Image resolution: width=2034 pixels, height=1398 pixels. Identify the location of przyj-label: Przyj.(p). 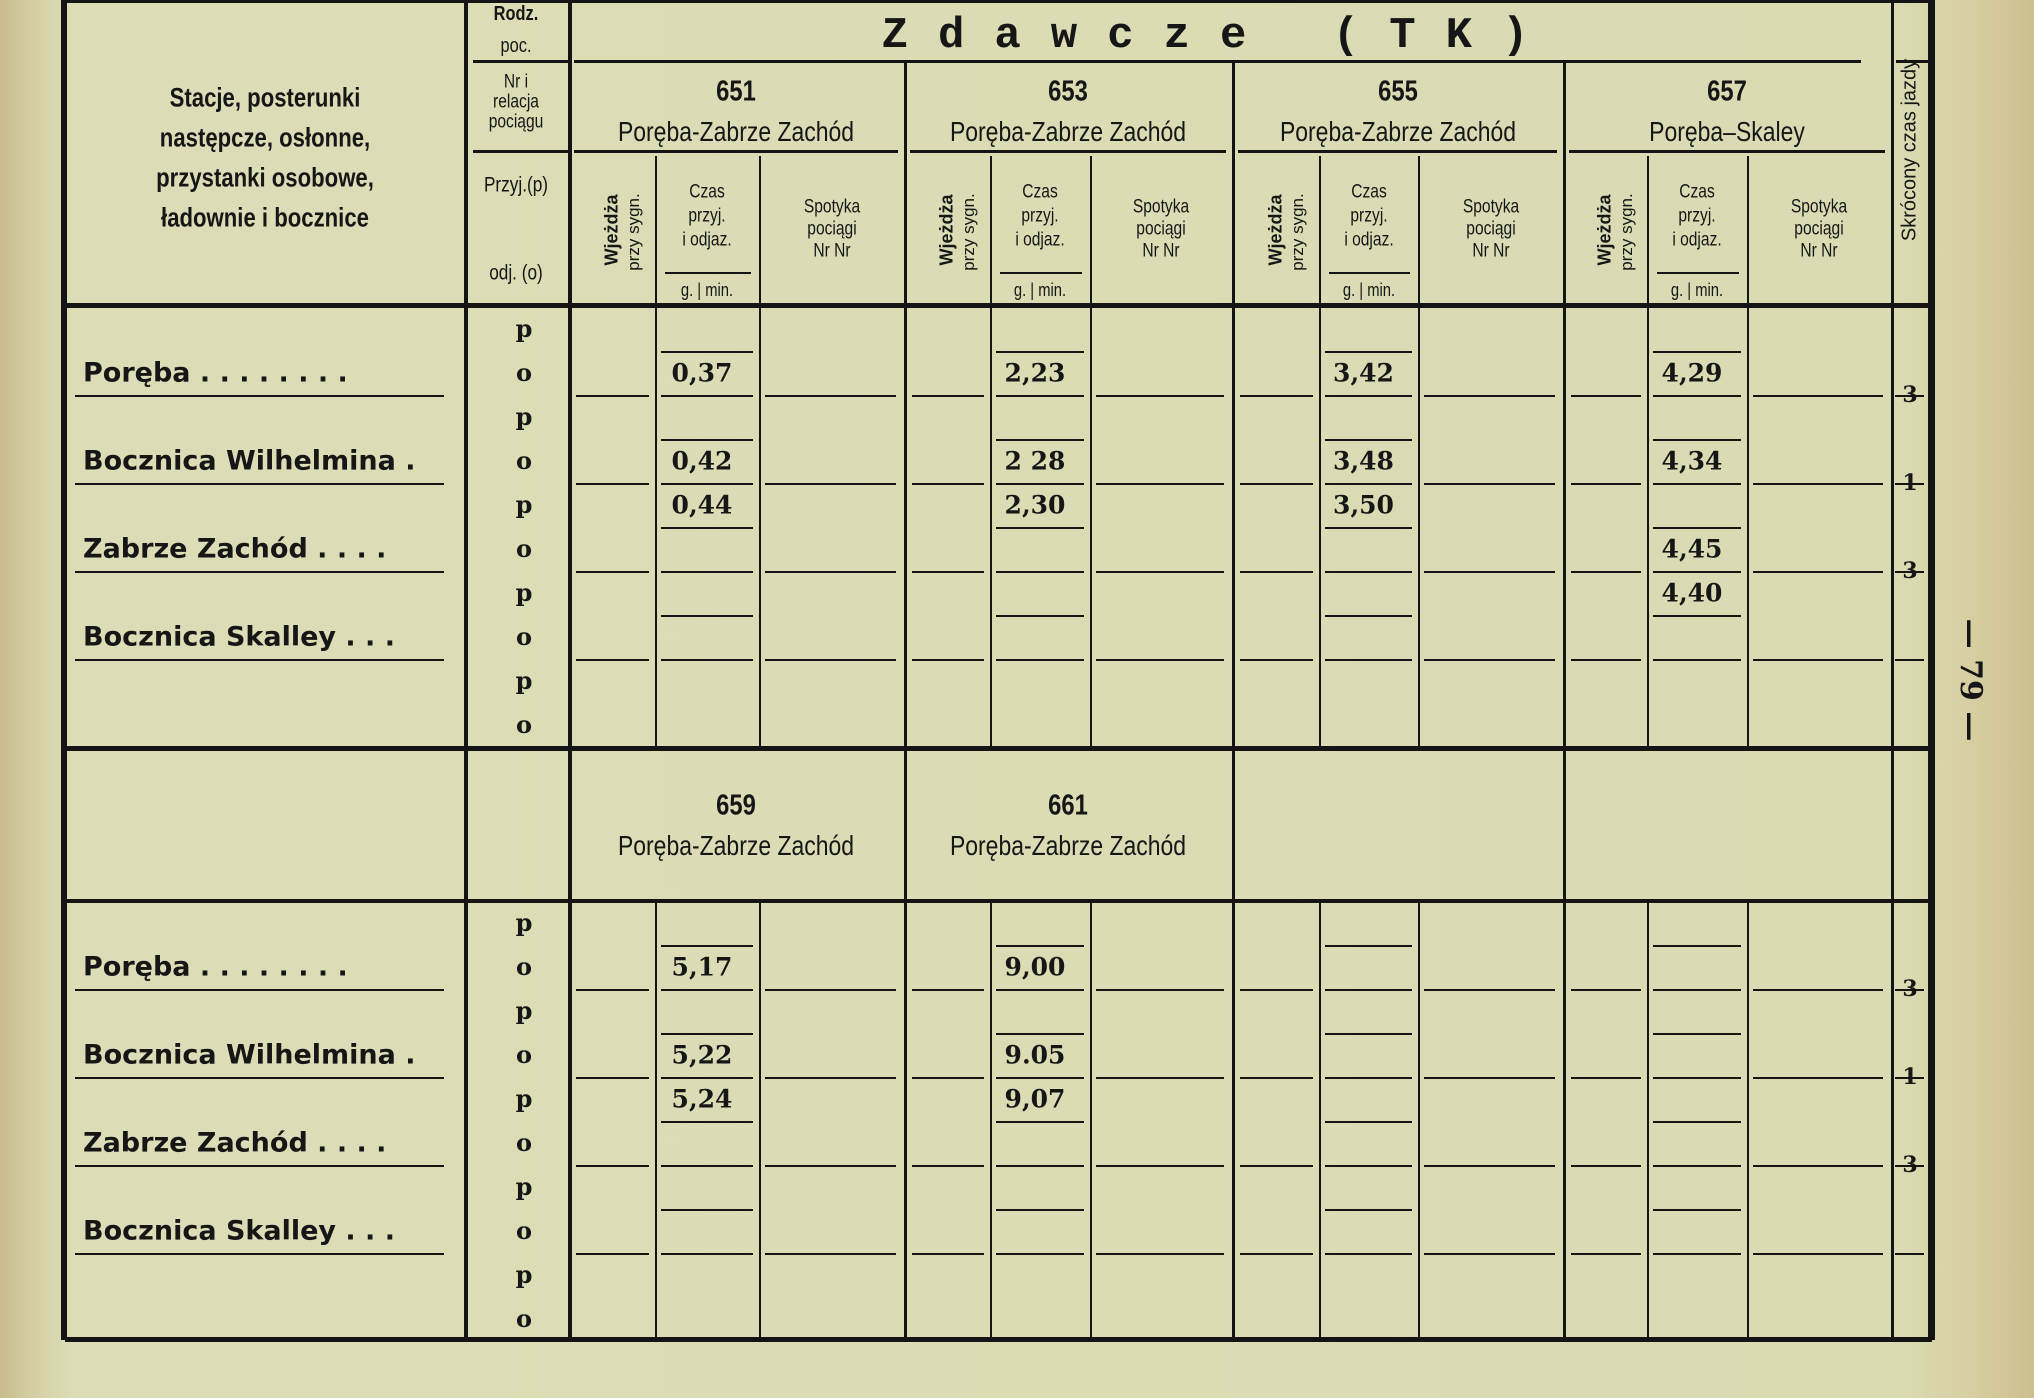
(516, 185).